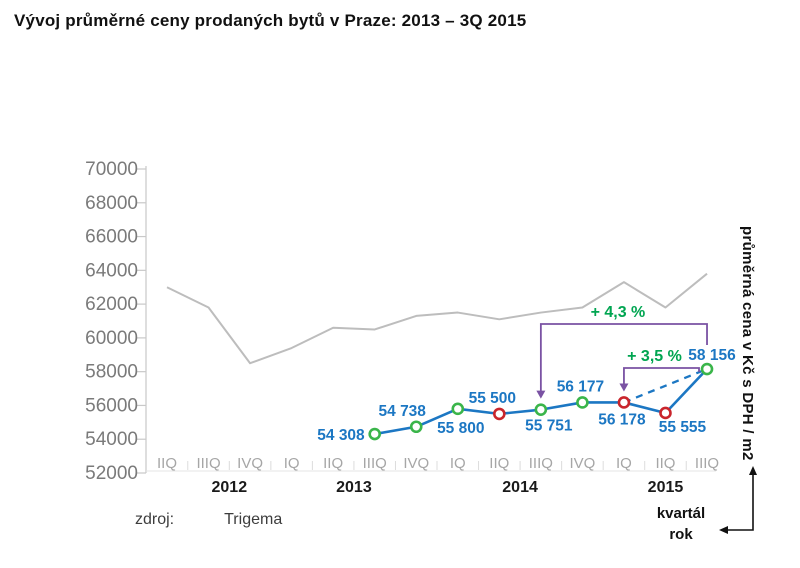 Image resolution: width=800 pixels, height=568 pixels. What do you see at coordinates (618, 312) in the screenshot?
I see `annotation-percent-label: + 4,3 %` at bounding box center [618, 312].